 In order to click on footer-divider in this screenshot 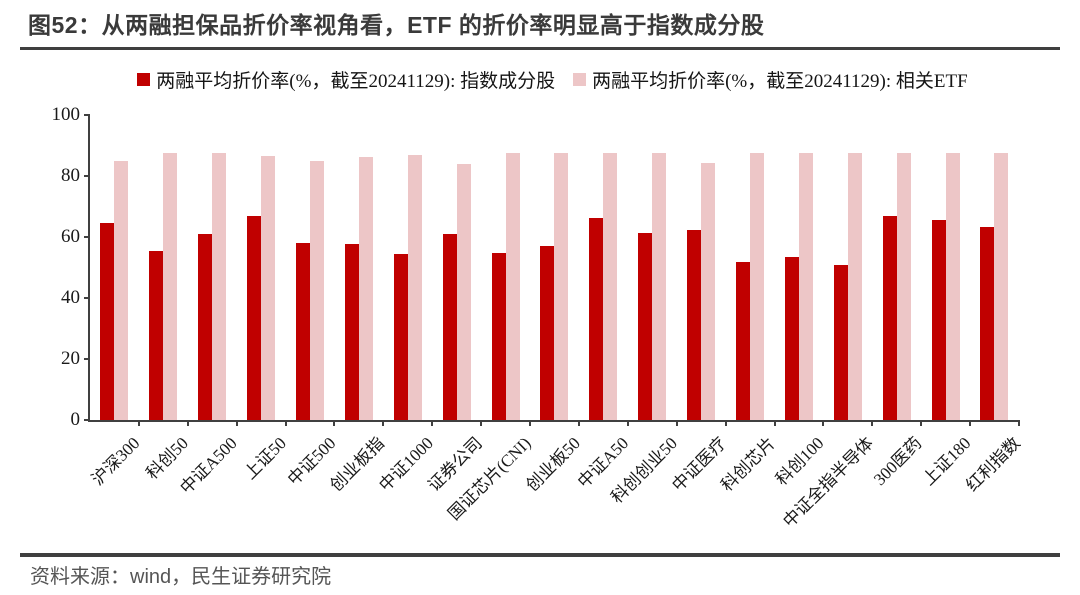, I will do `click(540, 555)`.